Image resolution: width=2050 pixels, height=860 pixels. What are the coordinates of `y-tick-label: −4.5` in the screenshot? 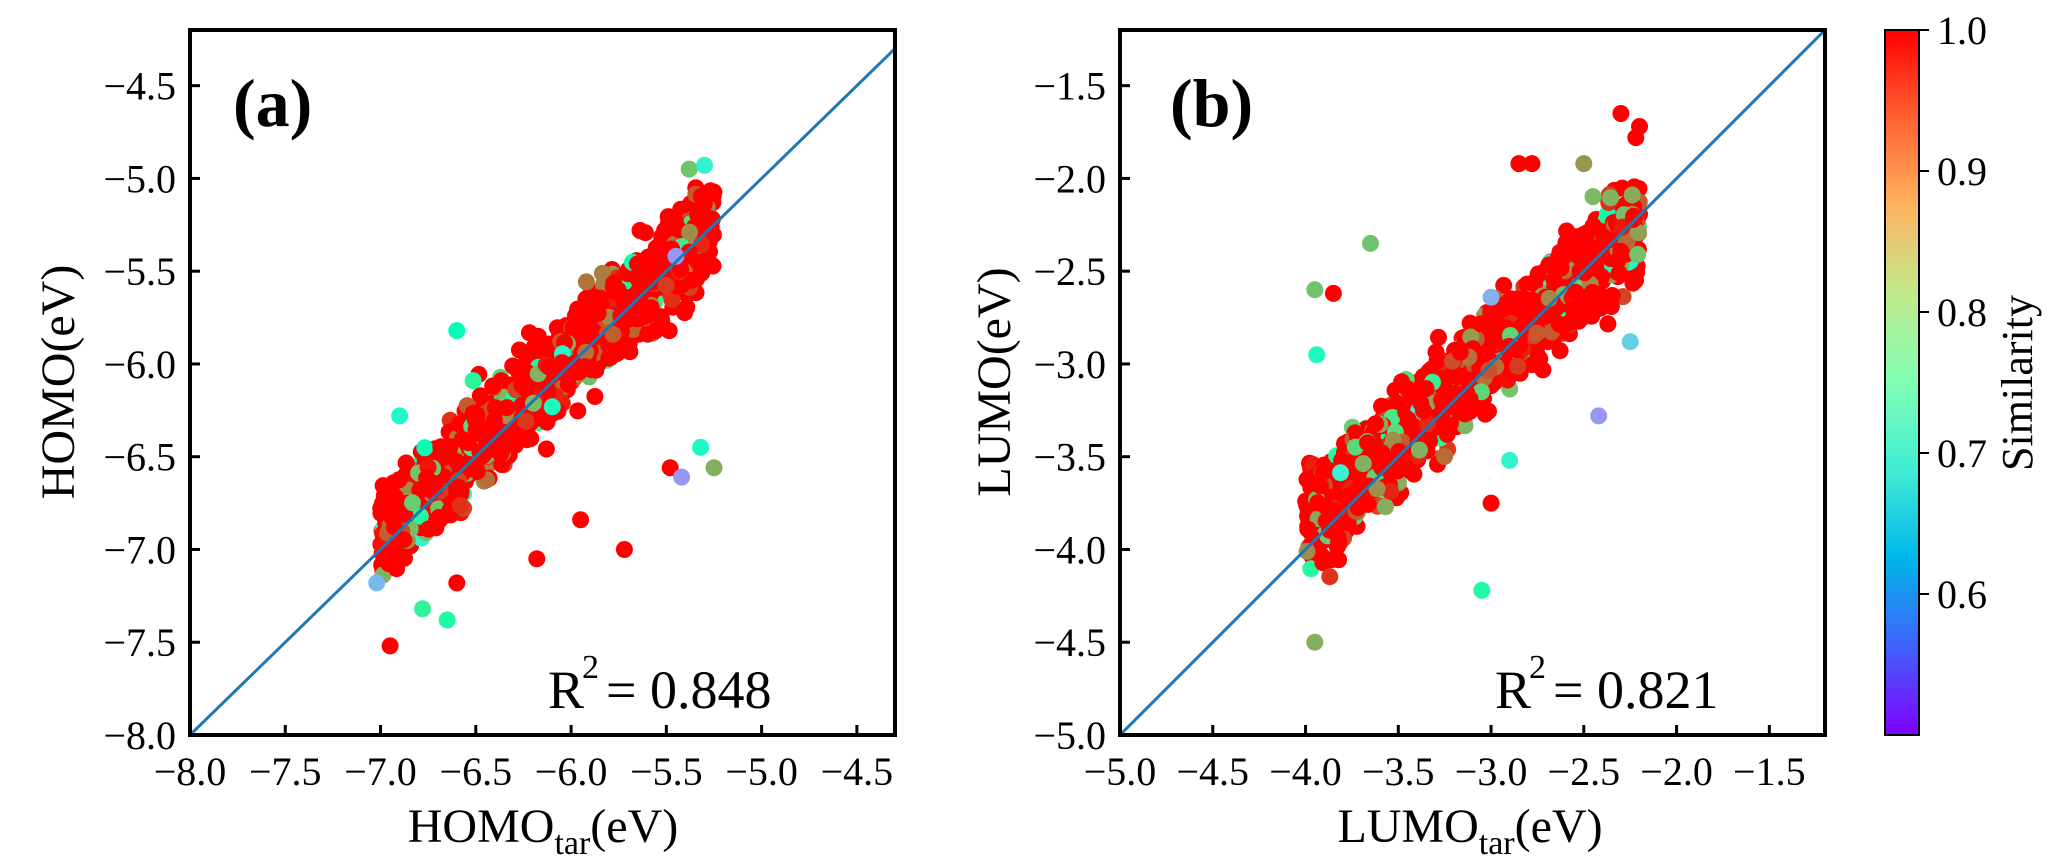 It's located at (1069, 642).